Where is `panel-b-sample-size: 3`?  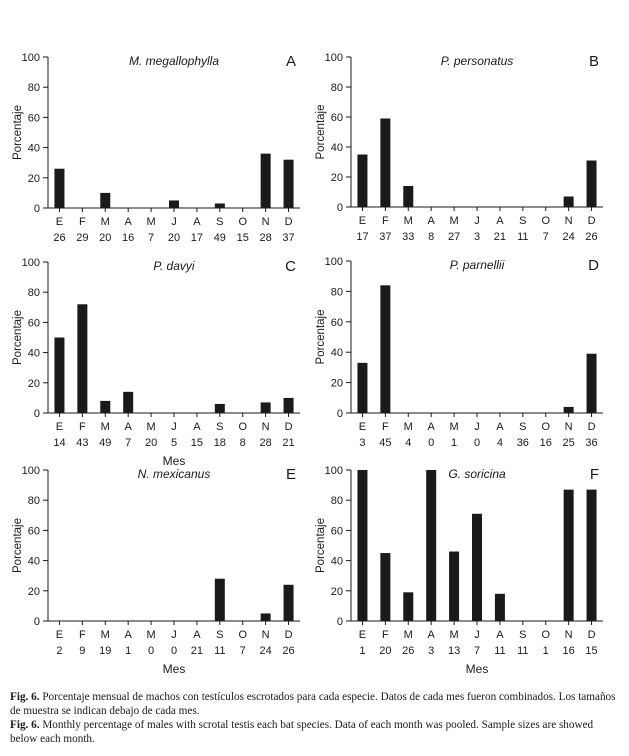 panel-b-sample-size: 3 is located at coordinates (477, 237).